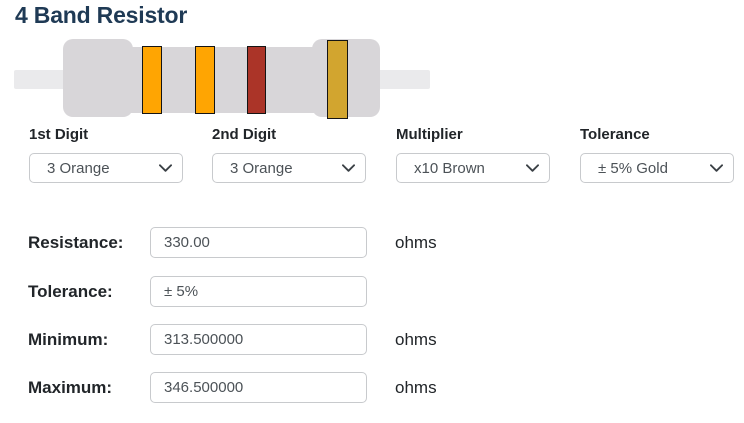 Image resolution: width=744 pixels, height=423 pixels. Describe the element at coordinates (473, 168) in the screenshot. I see `multiplier-select: x10 Brown` at that location.